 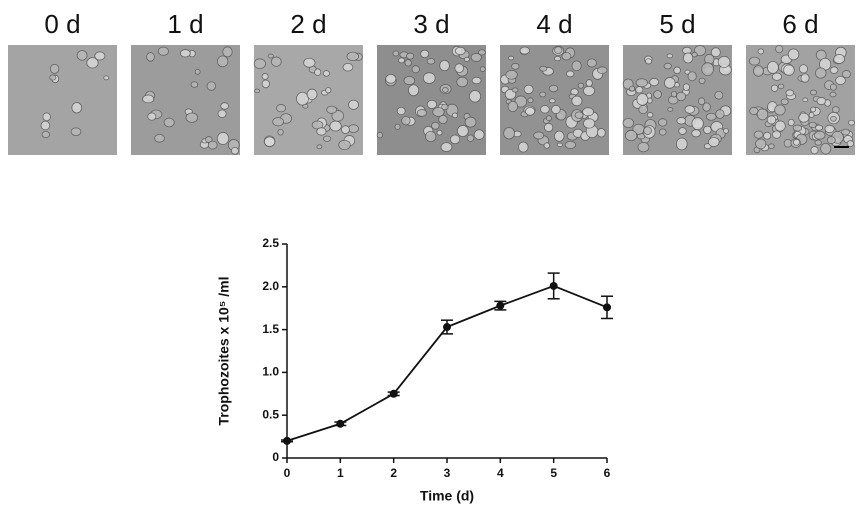 What do you see at coordinates (340, 473) in the screenshot?
I see `x-tick-label: 1` at bounding box center [340, 473].